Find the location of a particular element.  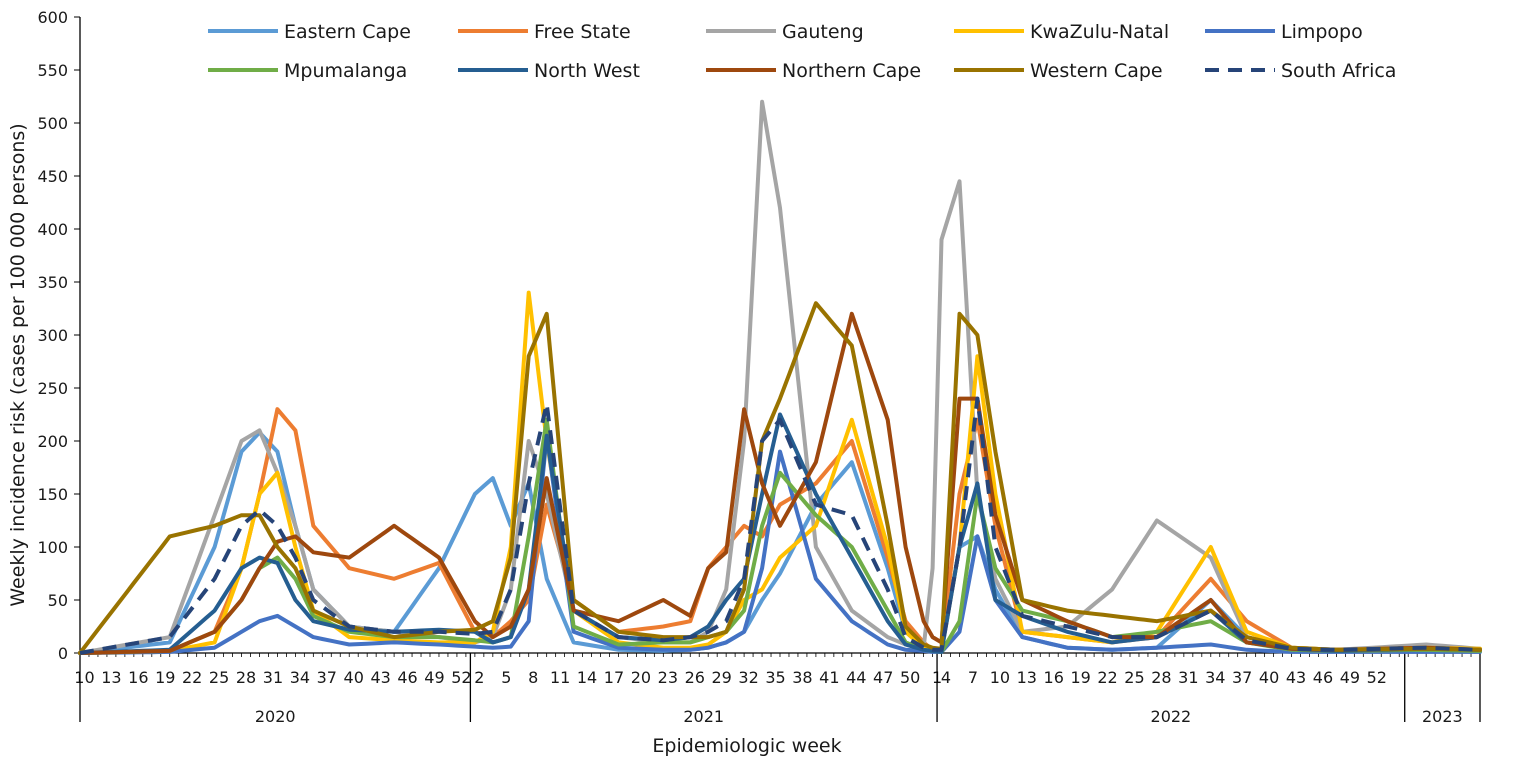

x-tick-label: 44 is located at coordinates (856, 677).